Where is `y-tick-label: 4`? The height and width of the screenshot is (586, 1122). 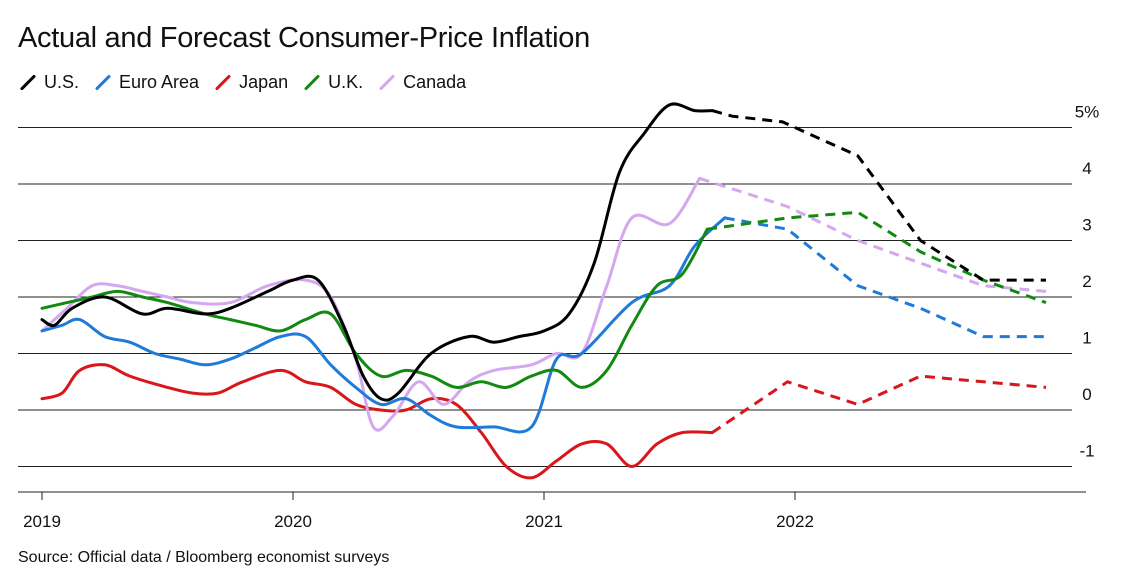 y-tick-label: 4 is located at coordinates (1086, 168).